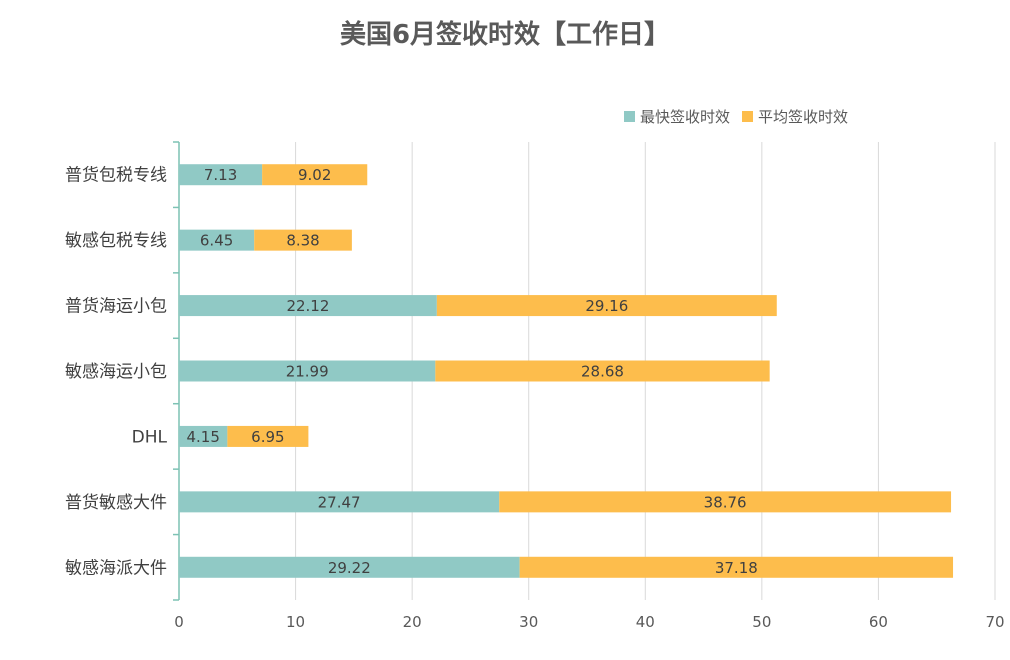 This screenshot has width=1010, height=660. What do you see at coordinates (116, 307) in the screenshot?
I see `category-label-2: 普货海运小包` at bounding box center [116, 307].